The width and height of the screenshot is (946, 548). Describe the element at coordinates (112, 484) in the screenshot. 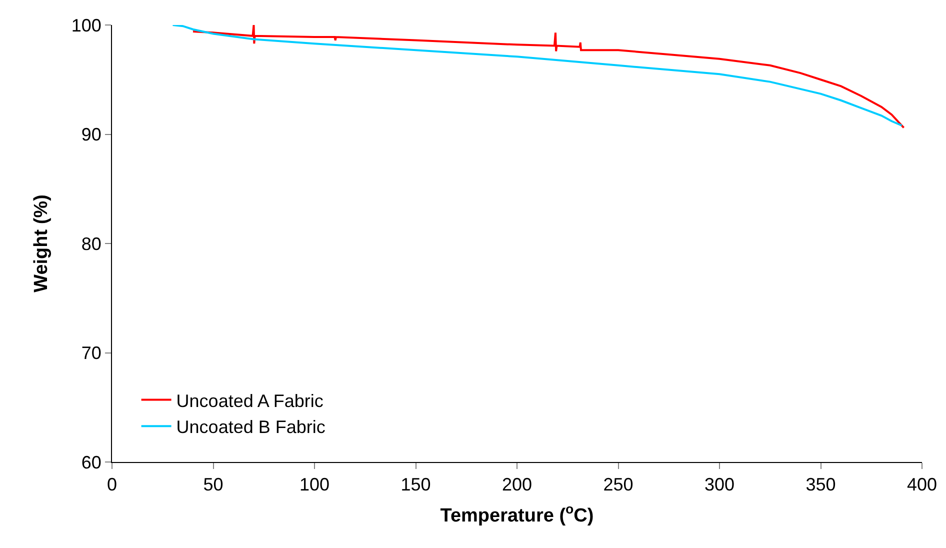

I see `x-tick-label: 0` at that location.